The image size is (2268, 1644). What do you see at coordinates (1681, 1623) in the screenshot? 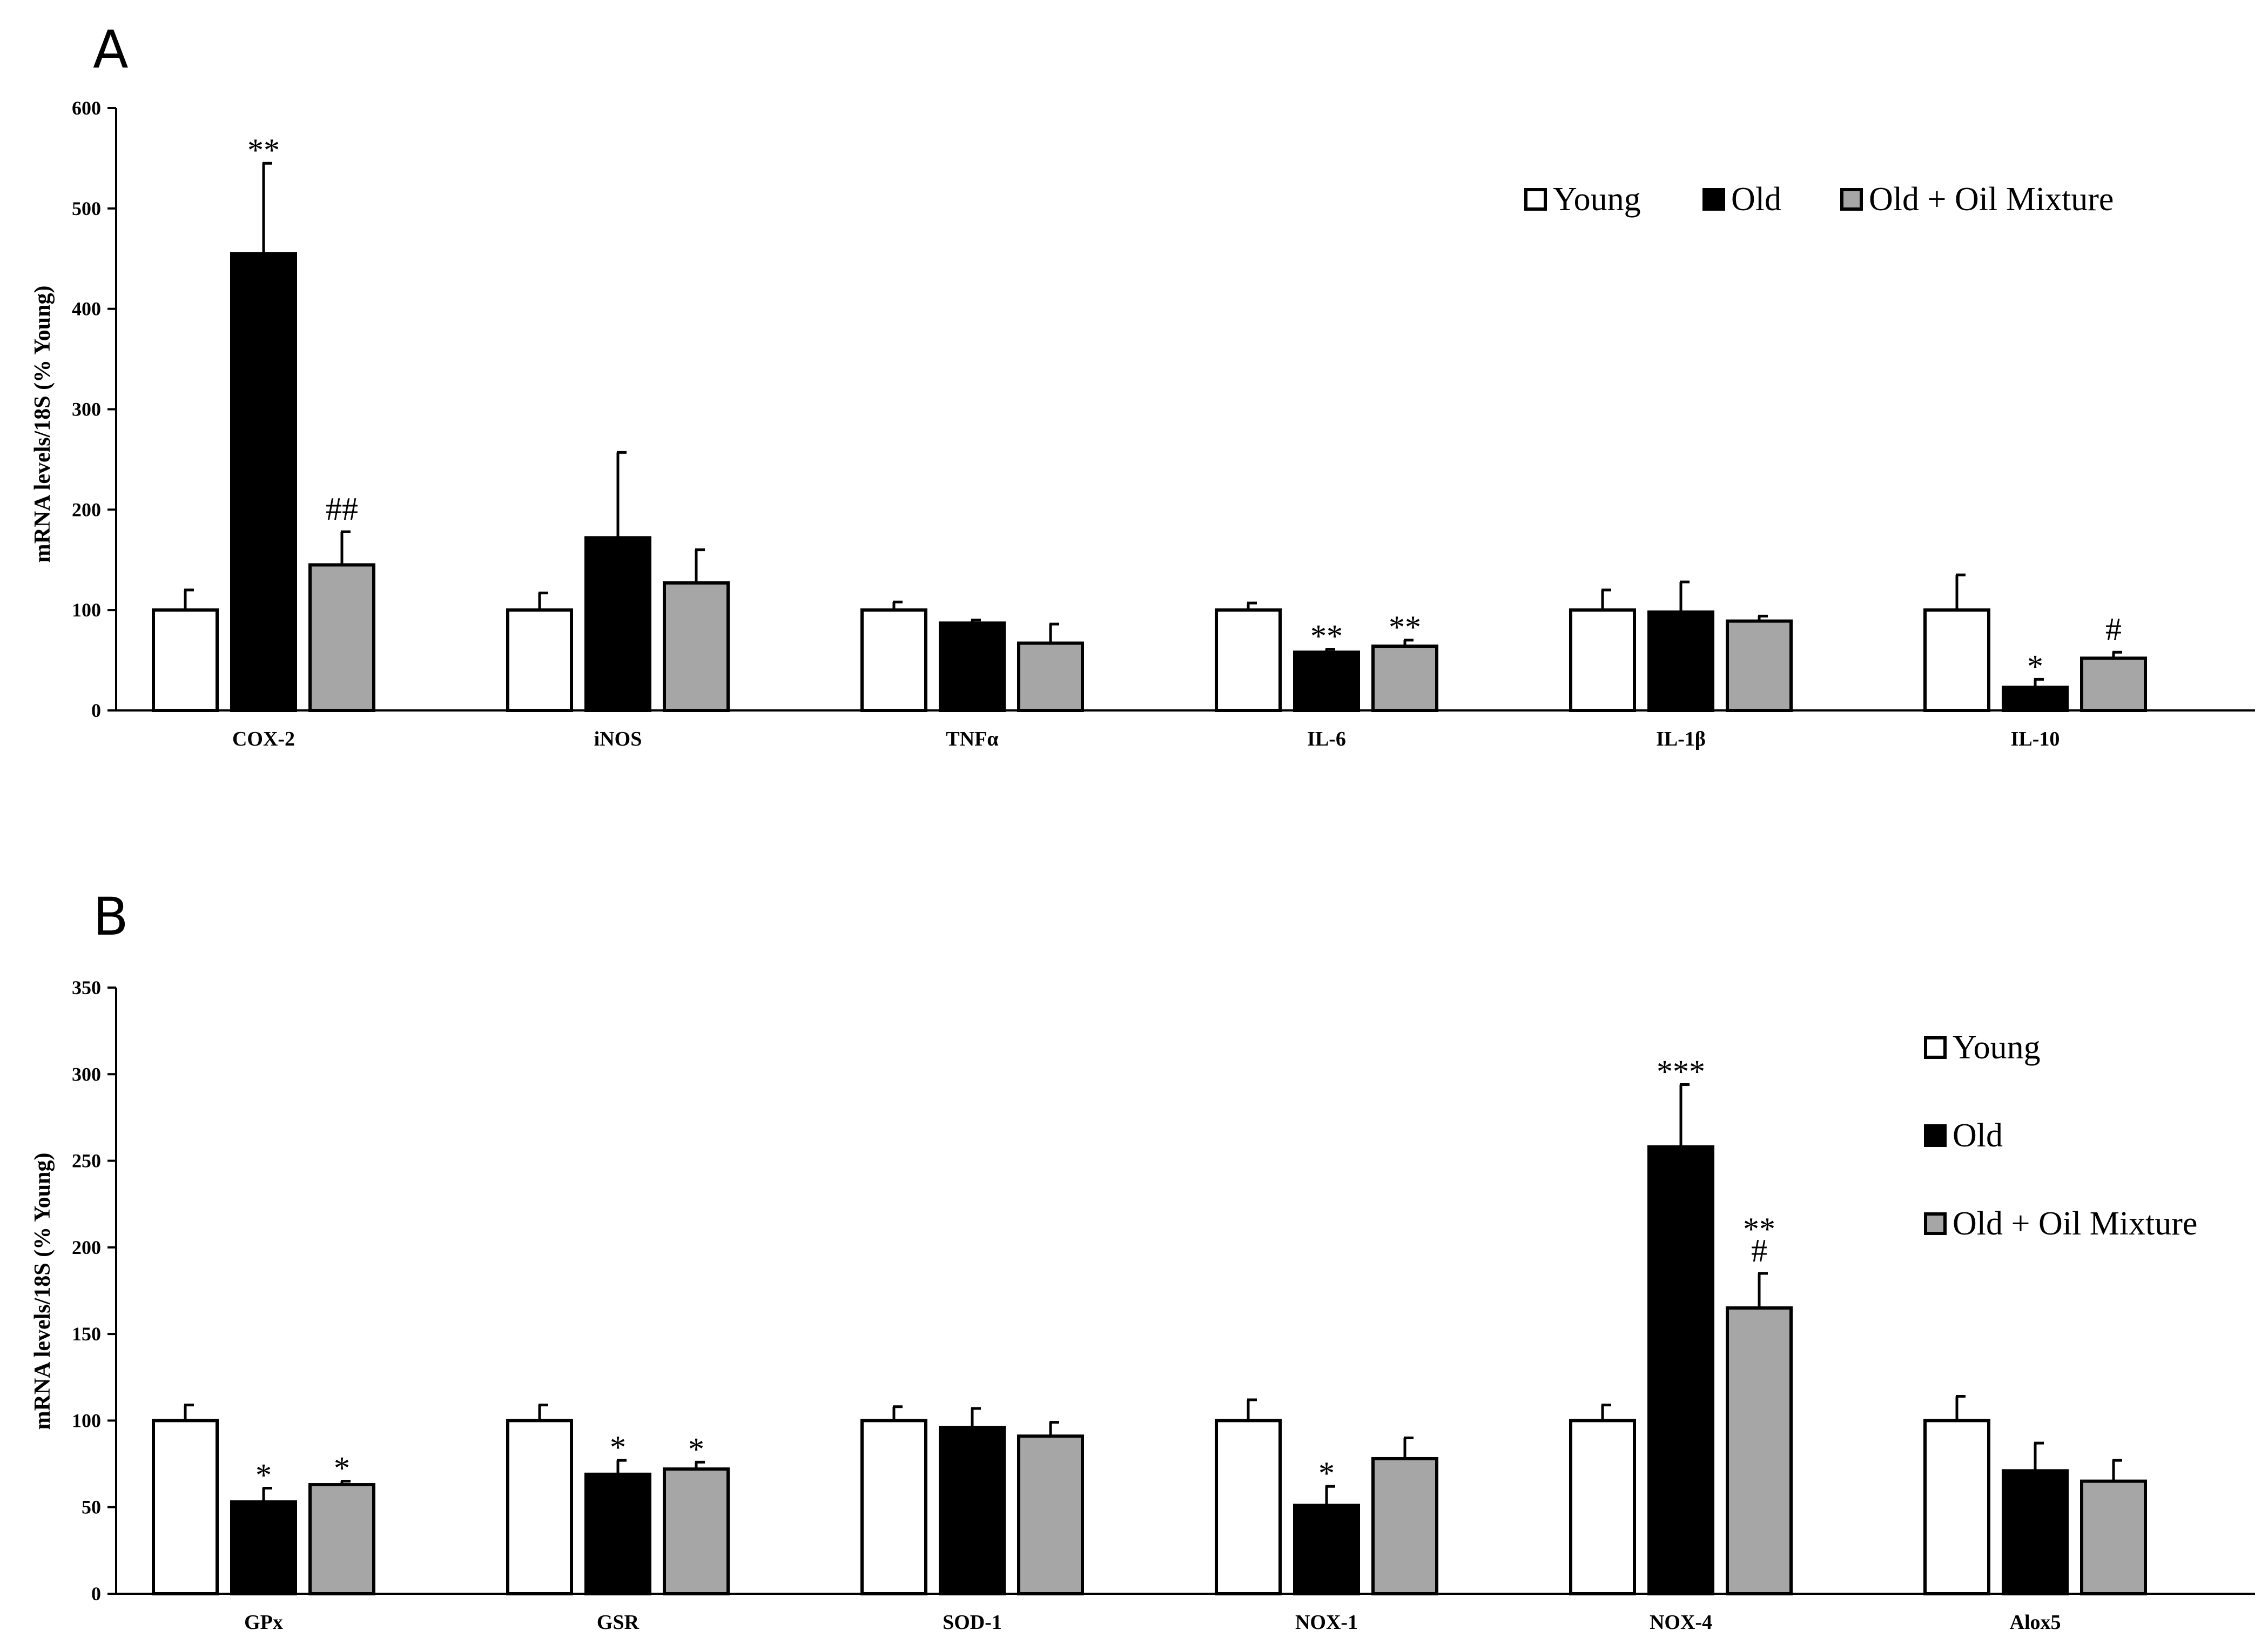
I see `category-label: NOX-4` at bounding box center [1681, 1623].